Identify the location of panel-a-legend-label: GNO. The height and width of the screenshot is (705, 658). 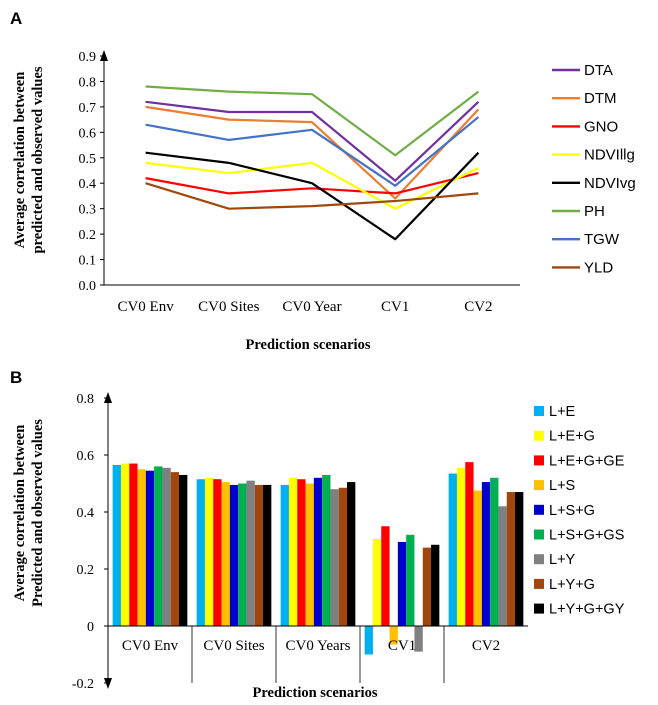
(601, 126).